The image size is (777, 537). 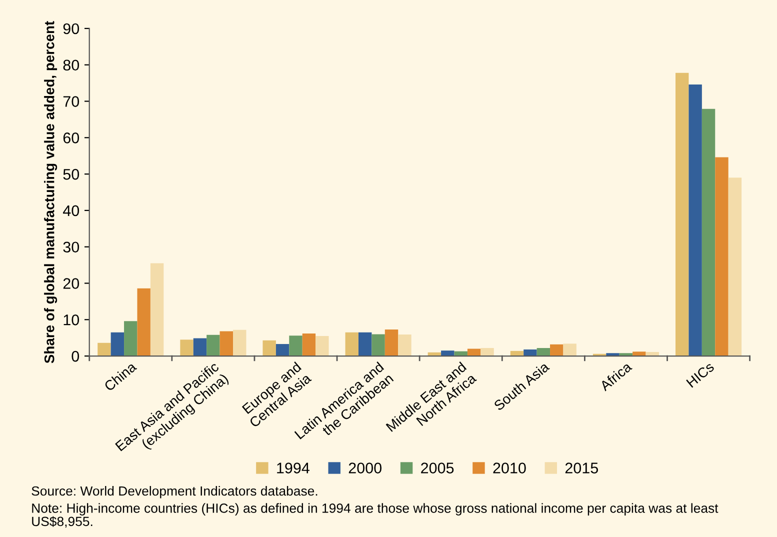 I want to click on y-tick-label: 50, so click(x=71, y=174).